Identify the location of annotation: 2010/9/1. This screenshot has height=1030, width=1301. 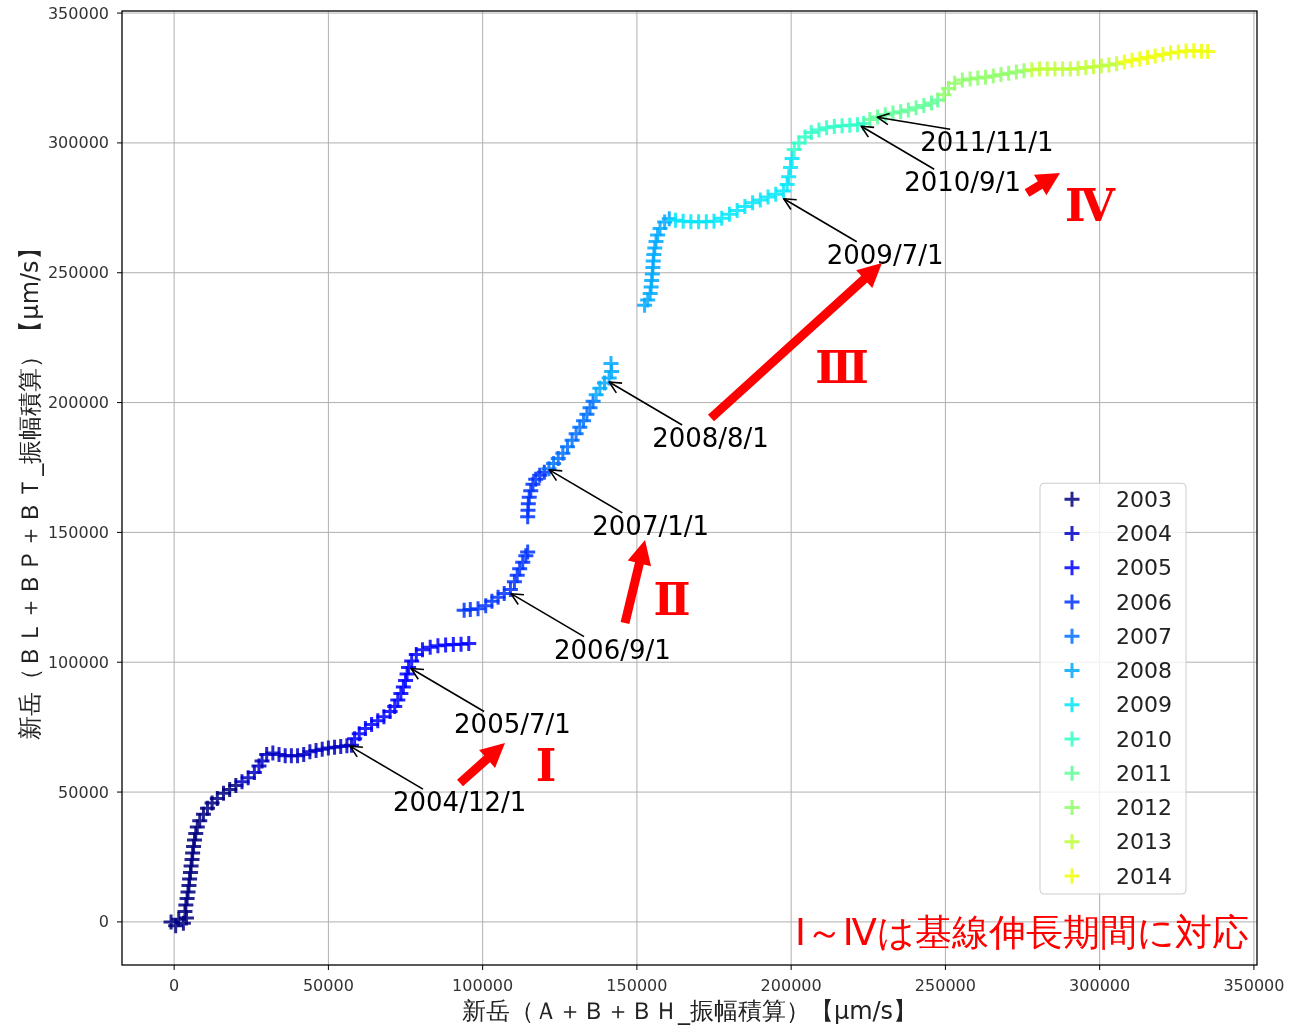
(962, 182).